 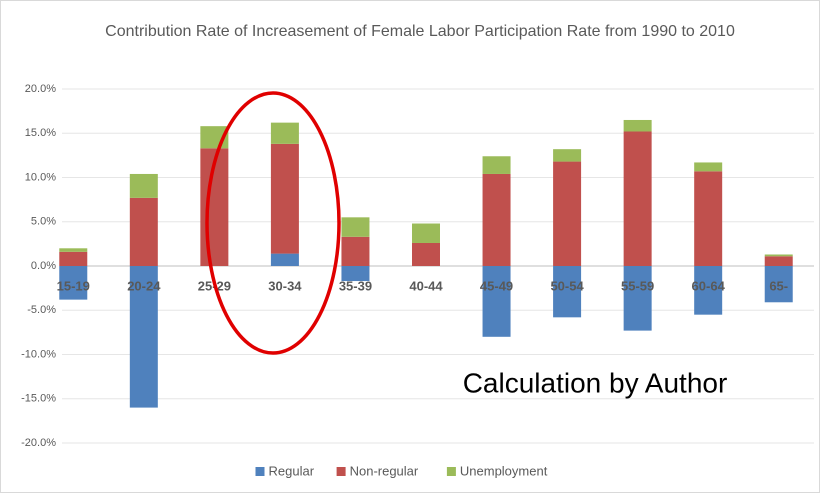 What do you see at coordinates (384, 470) in the screenshot?
I see `legend-label: Non-regular` at bounding box center [384, 470].